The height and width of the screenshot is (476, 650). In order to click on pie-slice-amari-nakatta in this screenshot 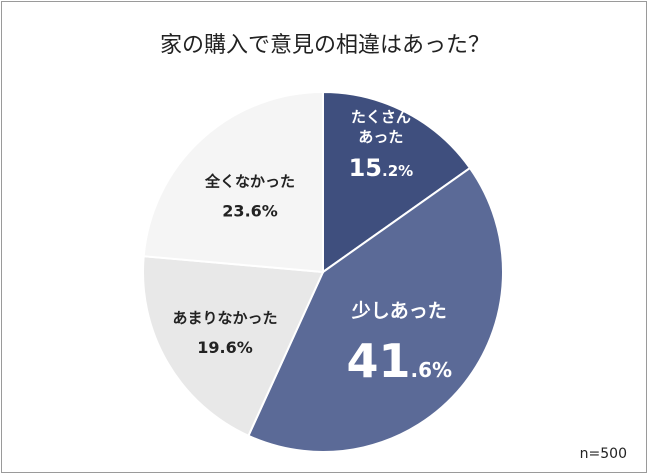, I will do `click(233, 346)`.